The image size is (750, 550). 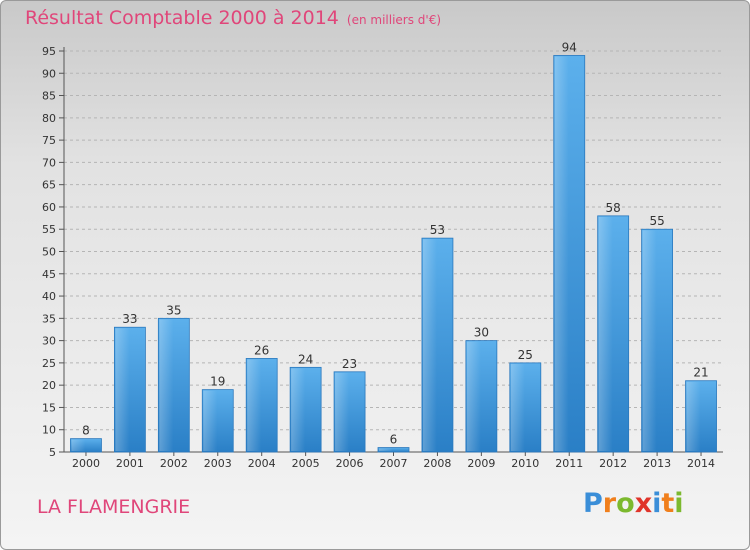 I want to click on proxiti-logo: Proxiti, so click(x=633, y=503).